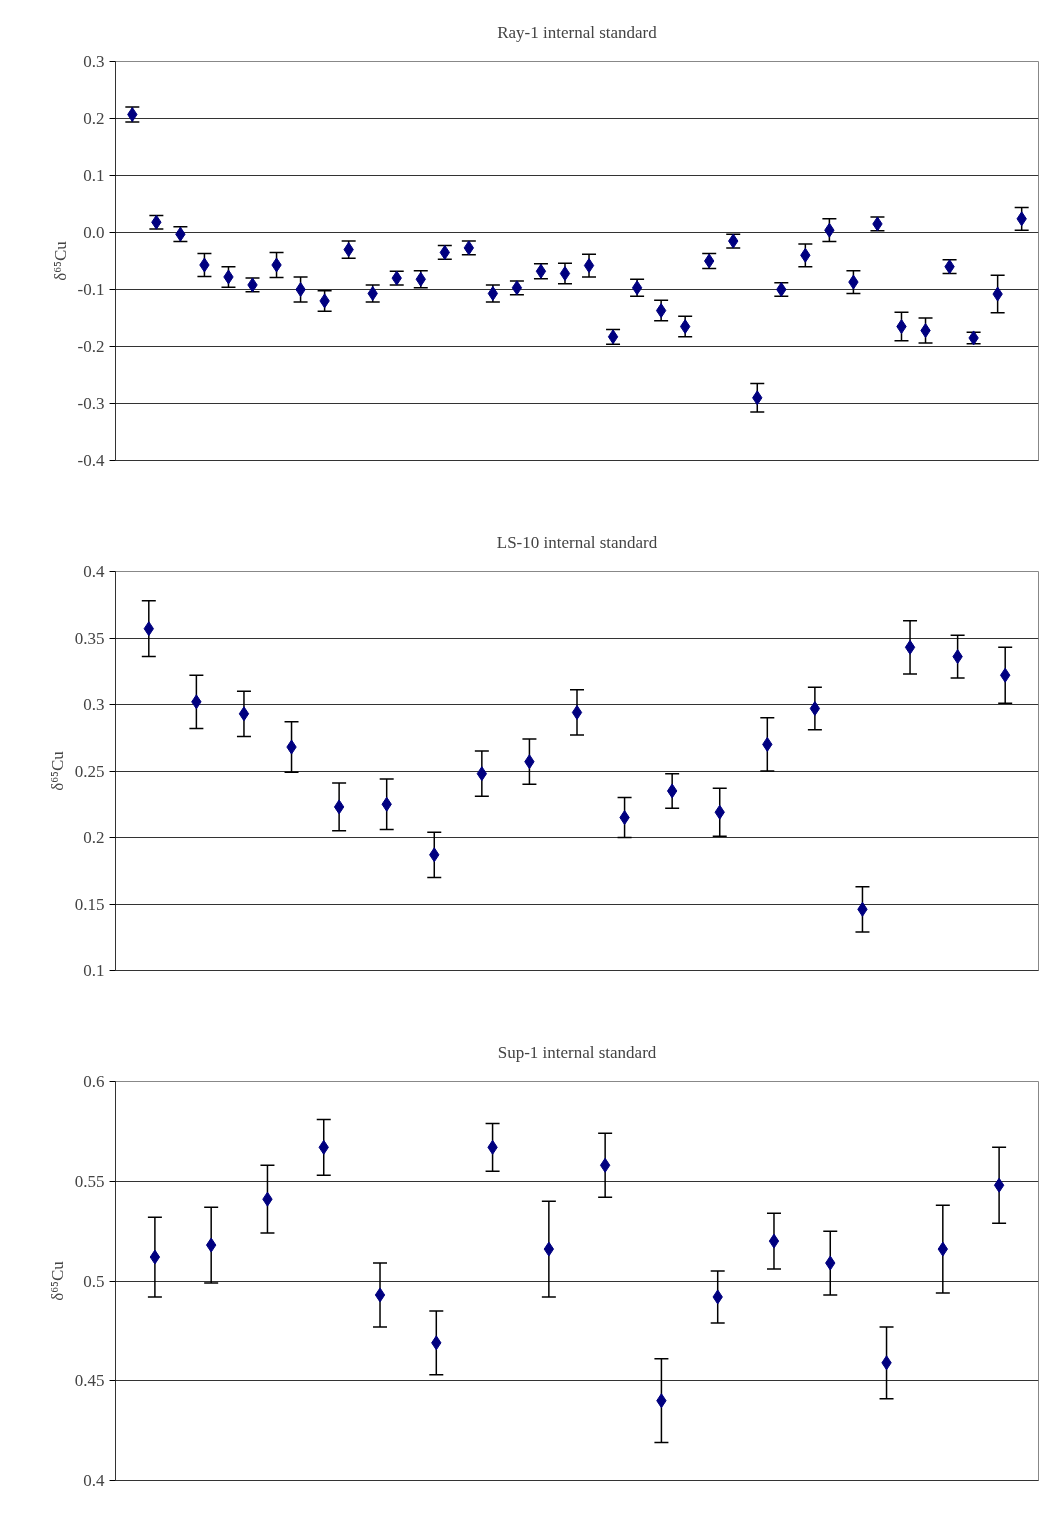 The width and height of the screenshot is (1056, 1540). I want to click on y-tick-label: 0.6, so click(94, 1081).